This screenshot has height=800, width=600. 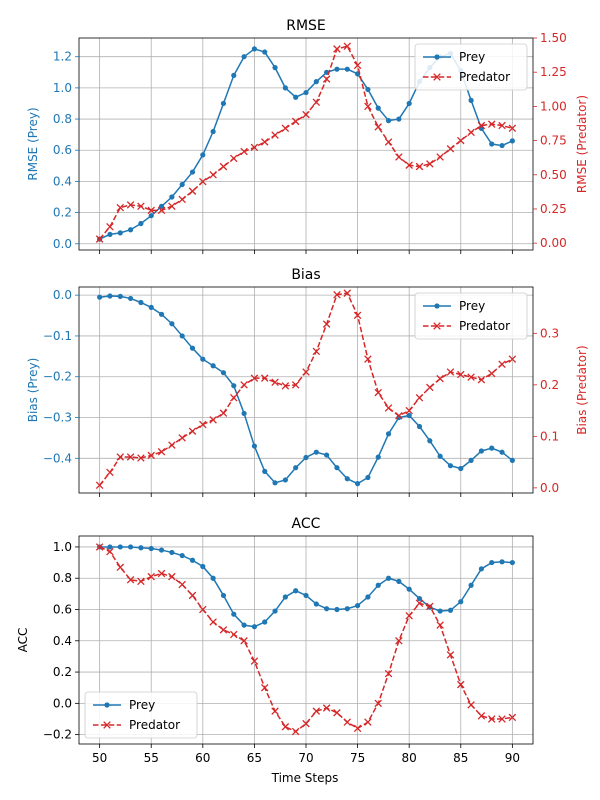 I want to click on y-tick-label: −0.2, so click(x=57, y=735).